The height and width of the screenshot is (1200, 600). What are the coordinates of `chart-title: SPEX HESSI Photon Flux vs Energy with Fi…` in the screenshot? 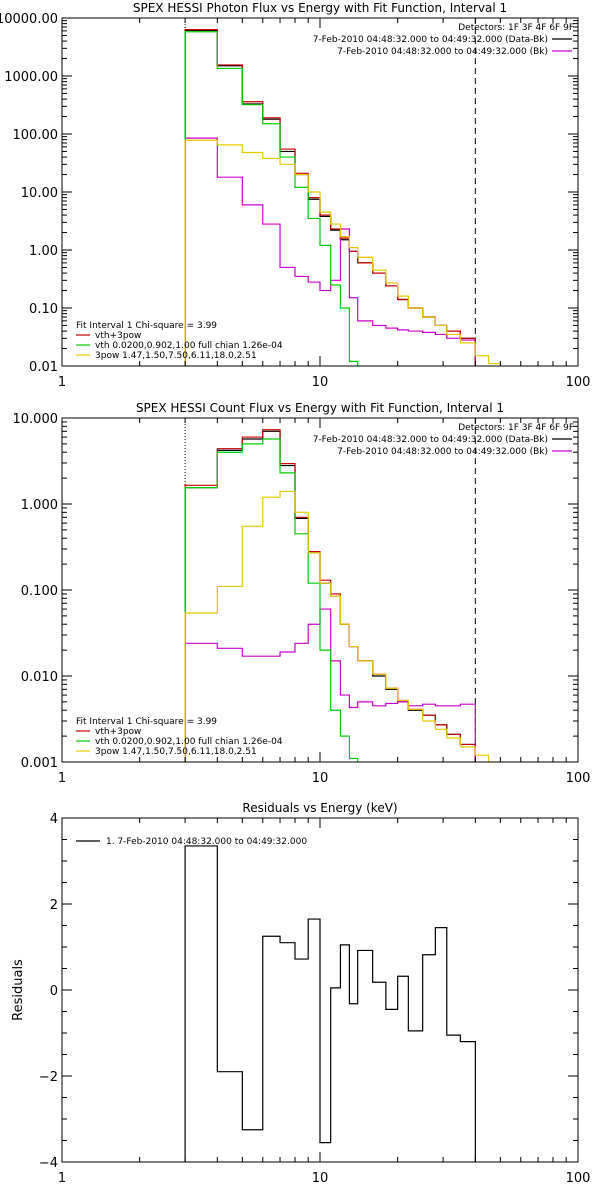 It's located at (320, 8).